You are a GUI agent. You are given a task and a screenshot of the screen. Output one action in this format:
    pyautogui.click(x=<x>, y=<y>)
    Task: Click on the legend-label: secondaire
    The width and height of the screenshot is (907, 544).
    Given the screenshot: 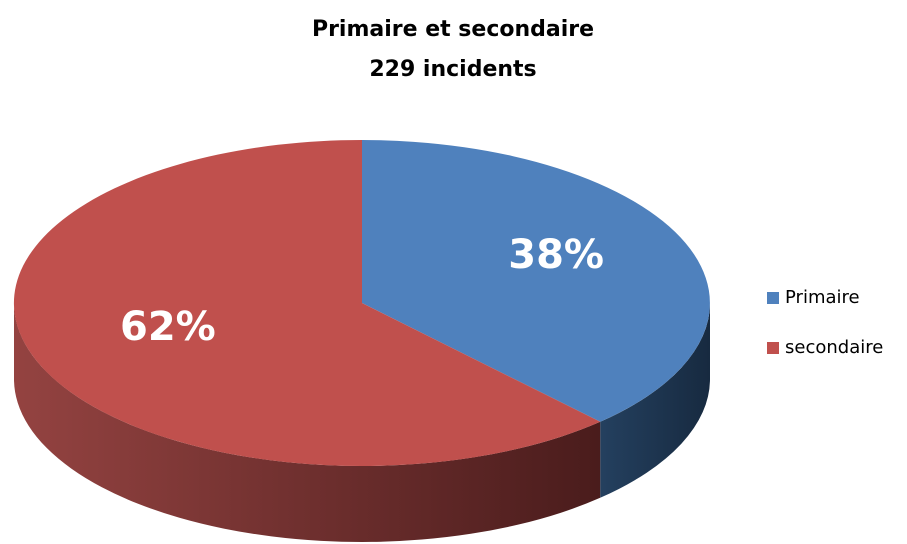 What is the action you would take?
    pyautogui.click(x=834, y=347)
    